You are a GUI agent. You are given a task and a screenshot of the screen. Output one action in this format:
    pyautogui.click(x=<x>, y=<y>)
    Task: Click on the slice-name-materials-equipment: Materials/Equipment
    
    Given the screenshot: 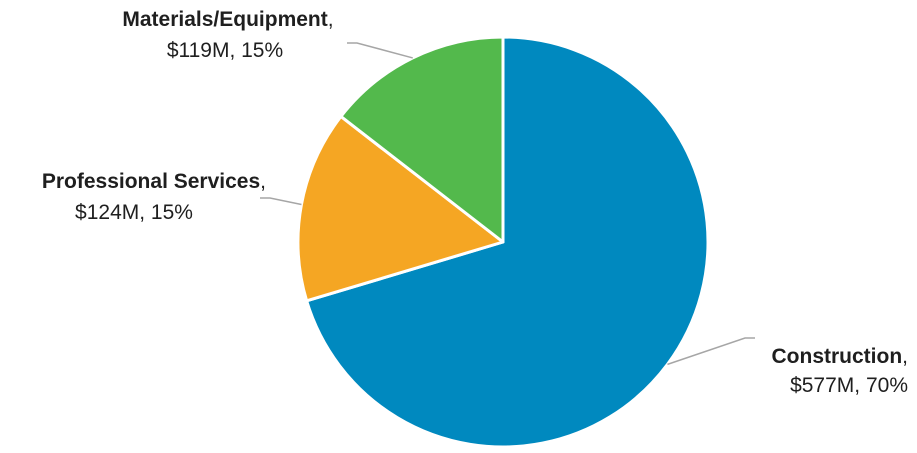 What is the action you would take?
    pyautogui.click(x=224, y=19)
    